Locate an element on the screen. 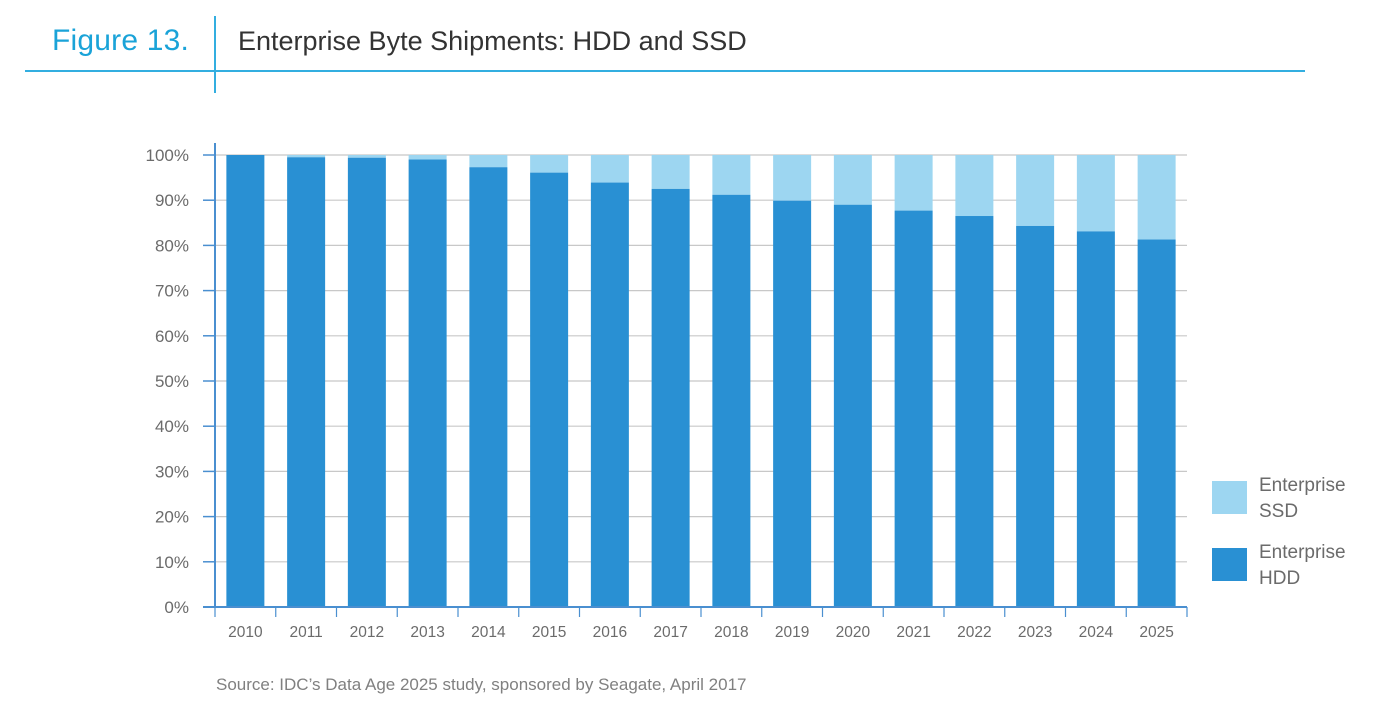 Image resolution: width=1387 pixels, height=717 pixels. bar-ssd-2020 is located at coordinates (852, 180).